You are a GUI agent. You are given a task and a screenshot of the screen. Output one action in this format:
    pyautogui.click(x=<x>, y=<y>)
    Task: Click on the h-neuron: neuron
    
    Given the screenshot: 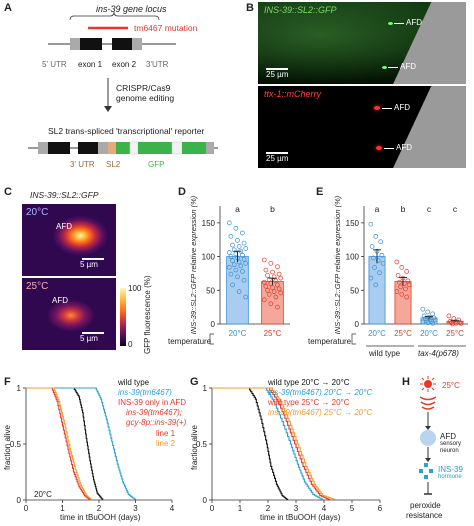 What is the action you would take?
    pyautogui.click(x=449, y=451)
    